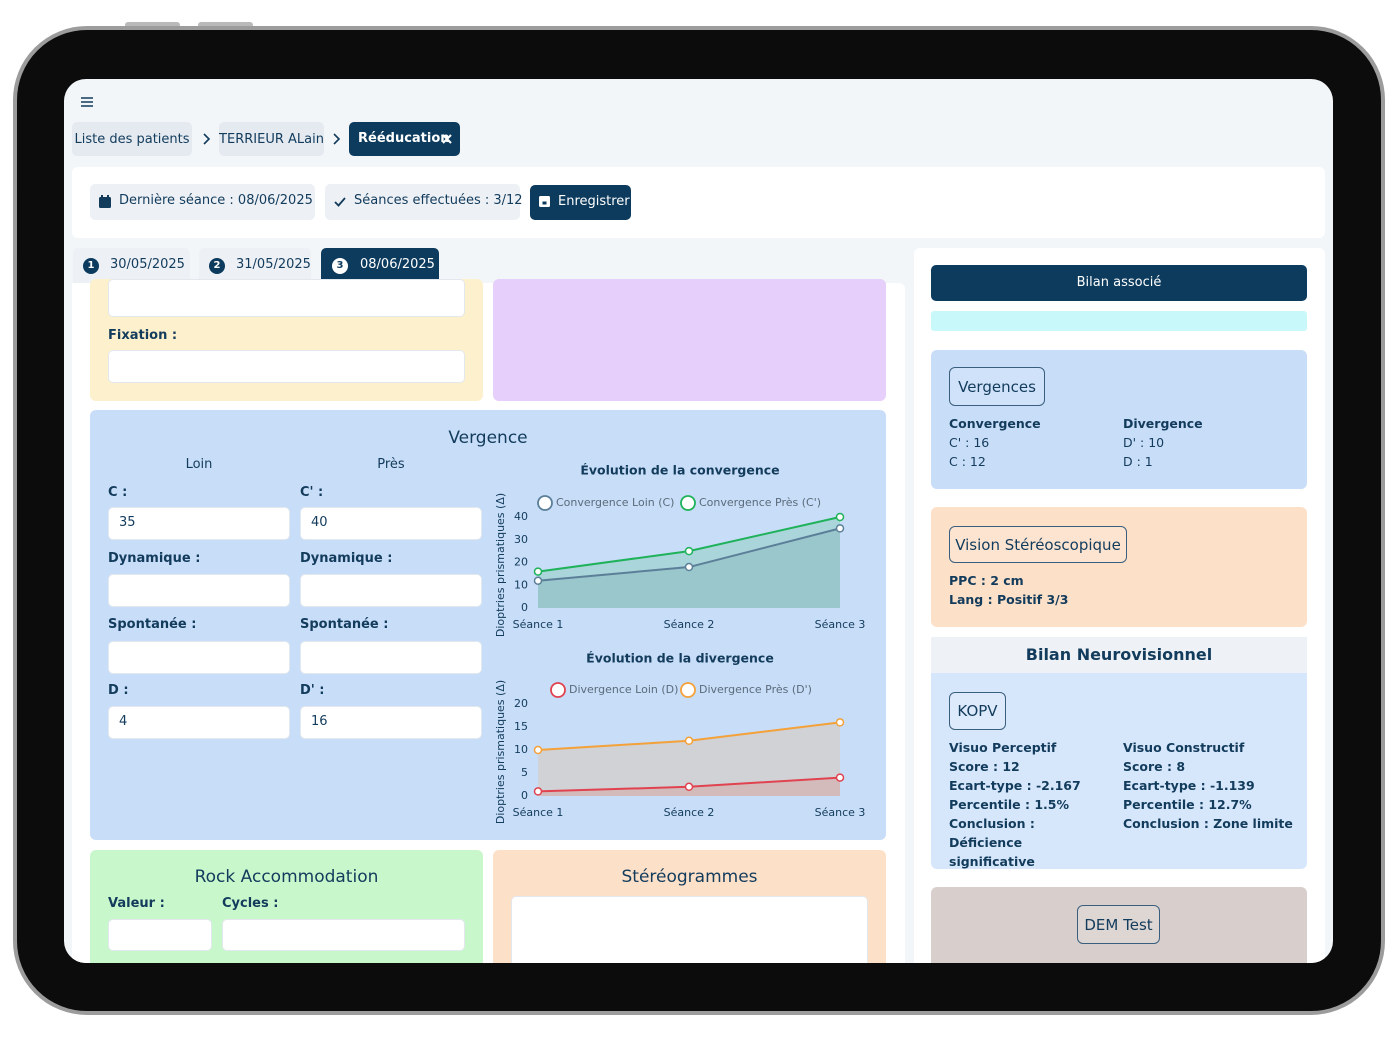 This screenshot has height=1050, width=1400. What do you see at coordinates (755, 689) in the screenshot?
I see `legend-label: Divergence Près (D')` at bounding box center [755, 689].